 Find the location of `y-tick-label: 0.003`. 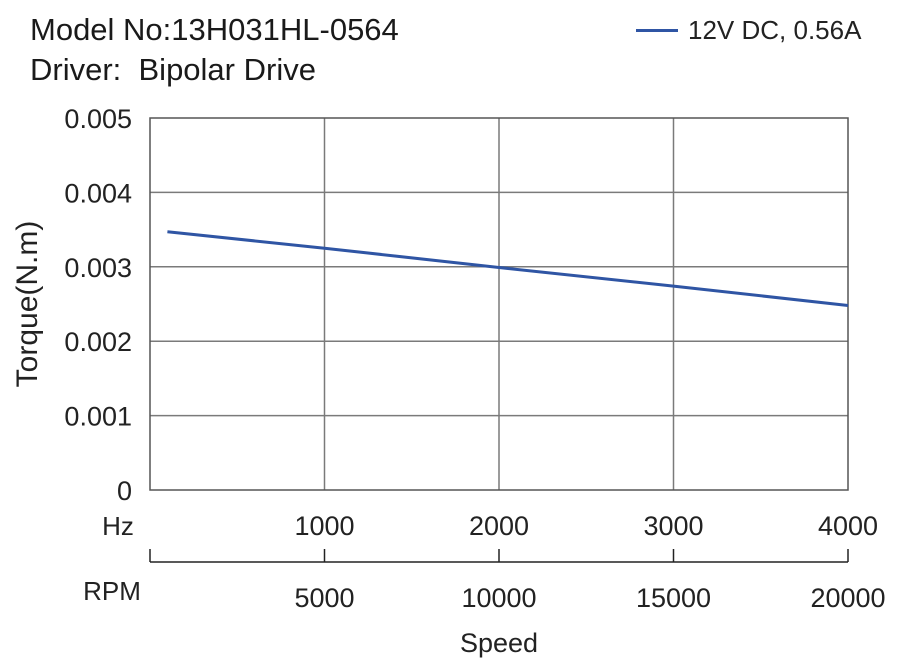

y-tick-label: 0.003 is located at coordinates (98, 268).